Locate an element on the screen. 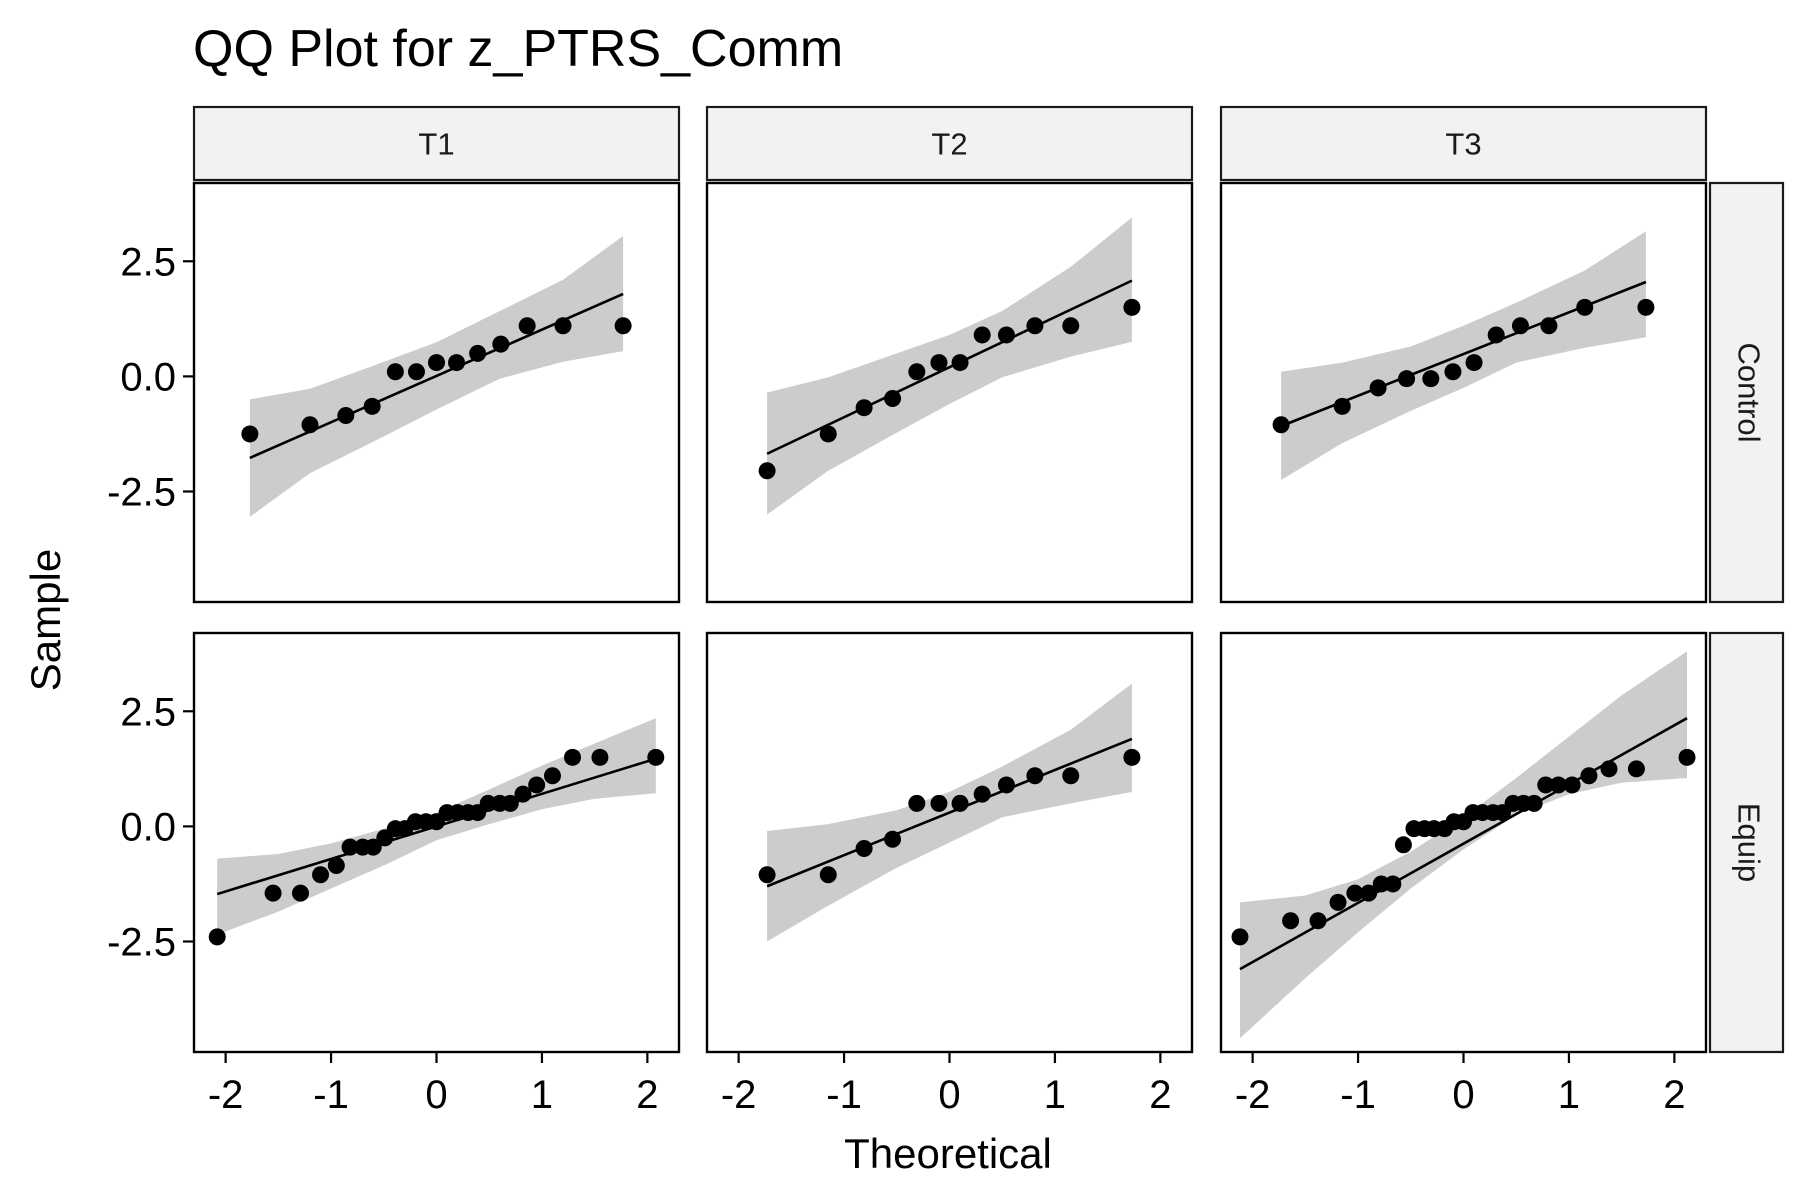 The width and height of the screenshot is (1800, 1200). panel-t2-control is located at coordinates (949, 392).